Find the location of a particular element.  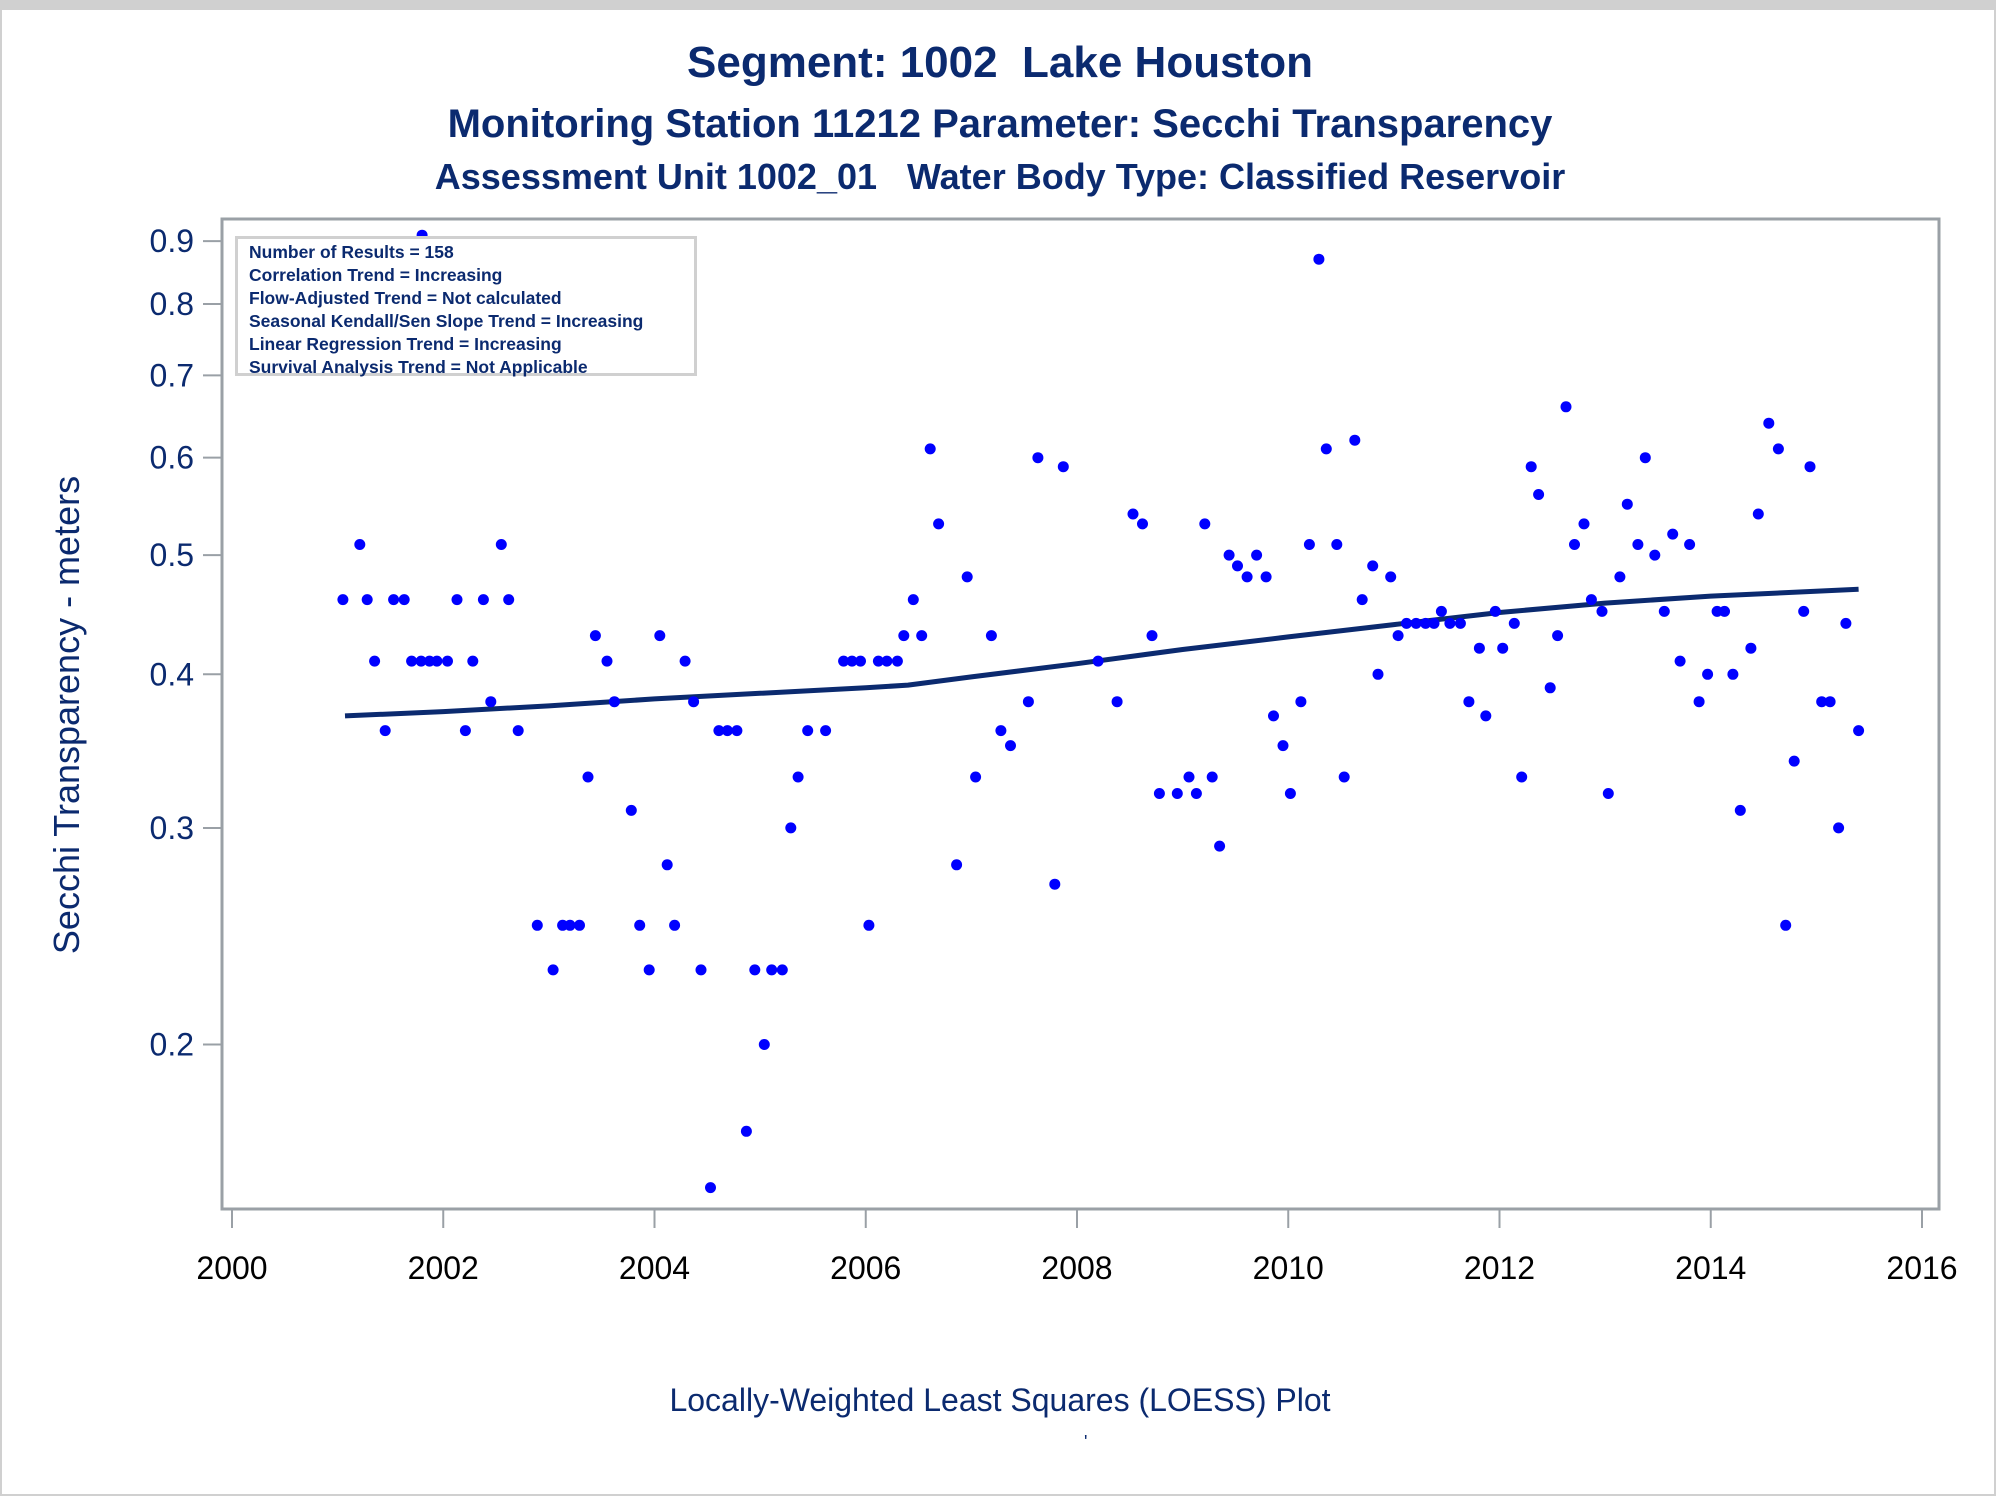

legend-survival-analysis-trend: Survival Analysis Trend = Not Applicable is located at coordinates (418, 367).